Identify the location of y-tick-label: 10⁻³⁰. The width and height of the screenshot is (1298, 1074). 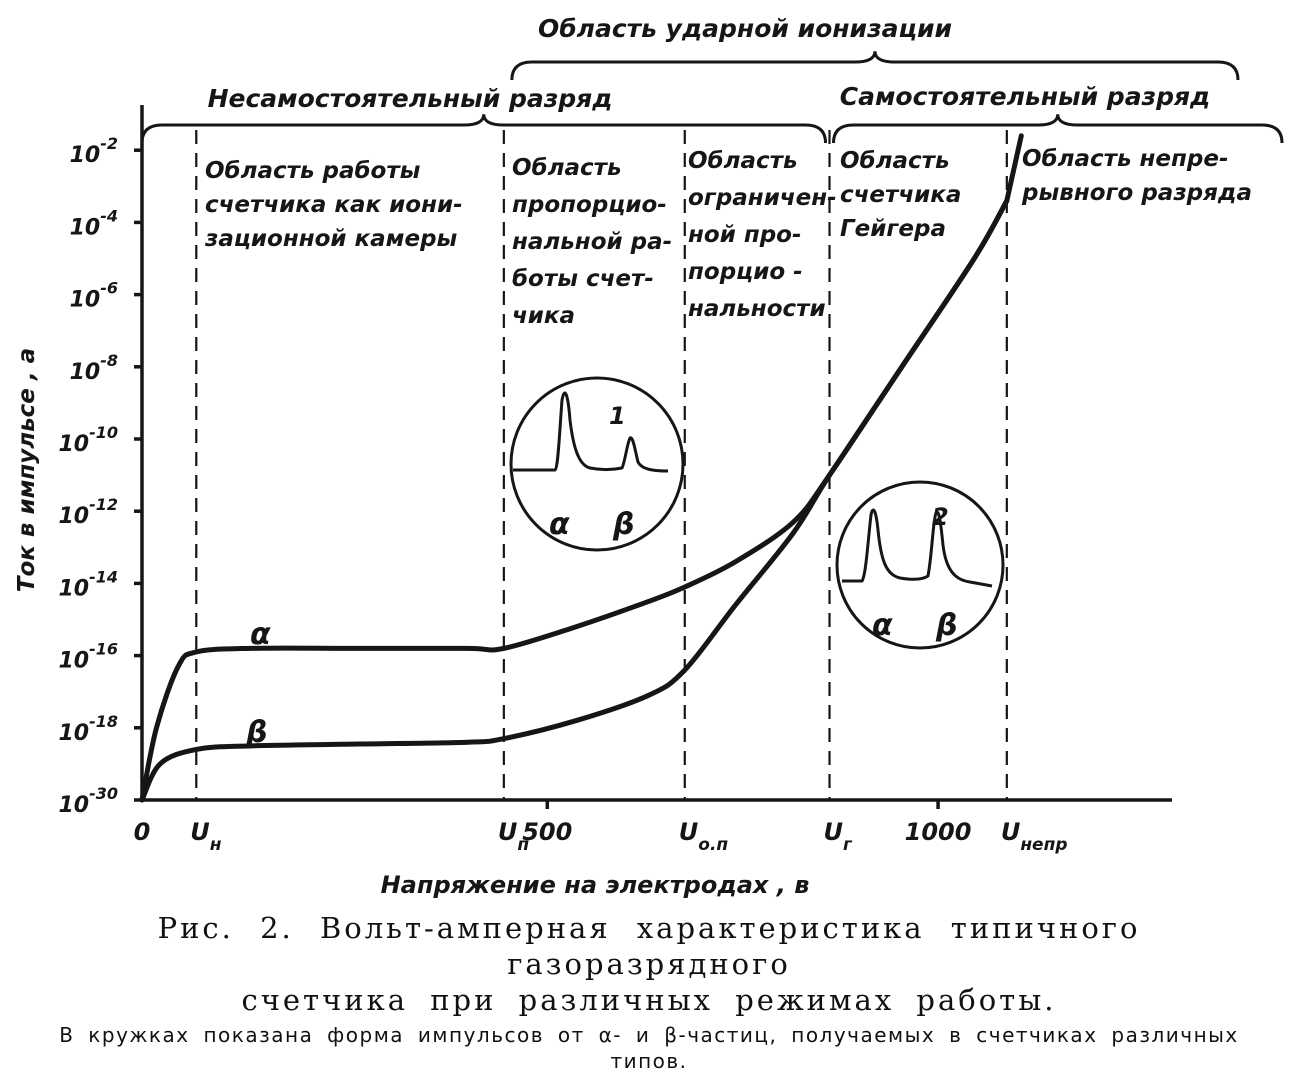
(88, 801).